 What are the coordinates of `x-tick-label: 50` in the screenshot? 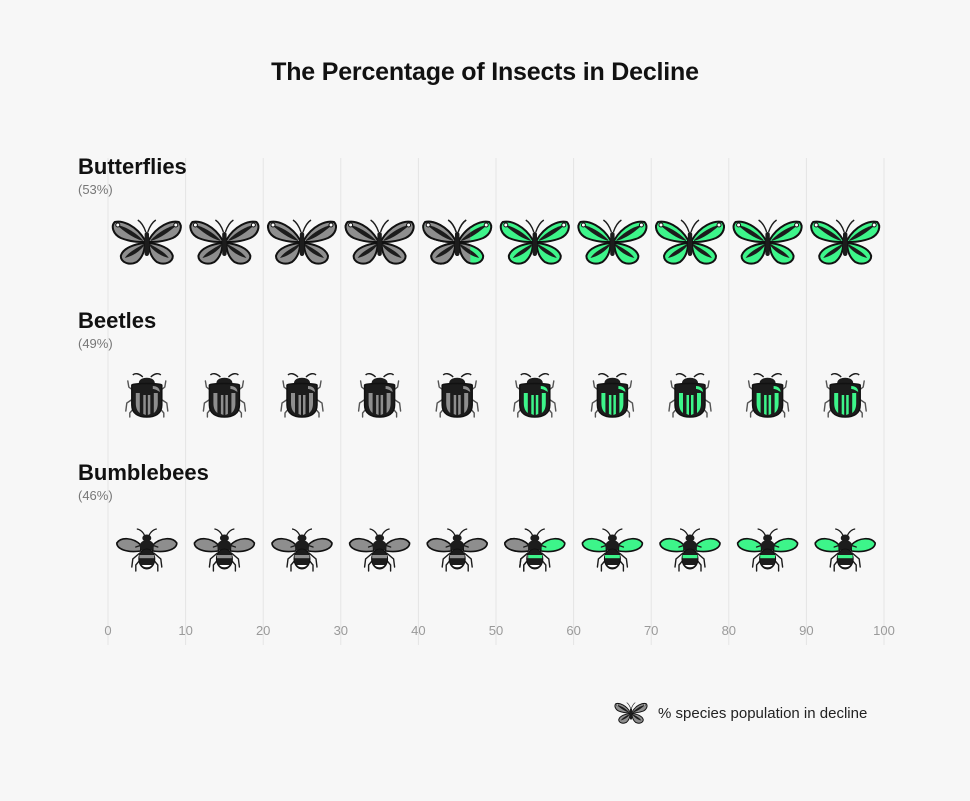 It's located at (496, 630).